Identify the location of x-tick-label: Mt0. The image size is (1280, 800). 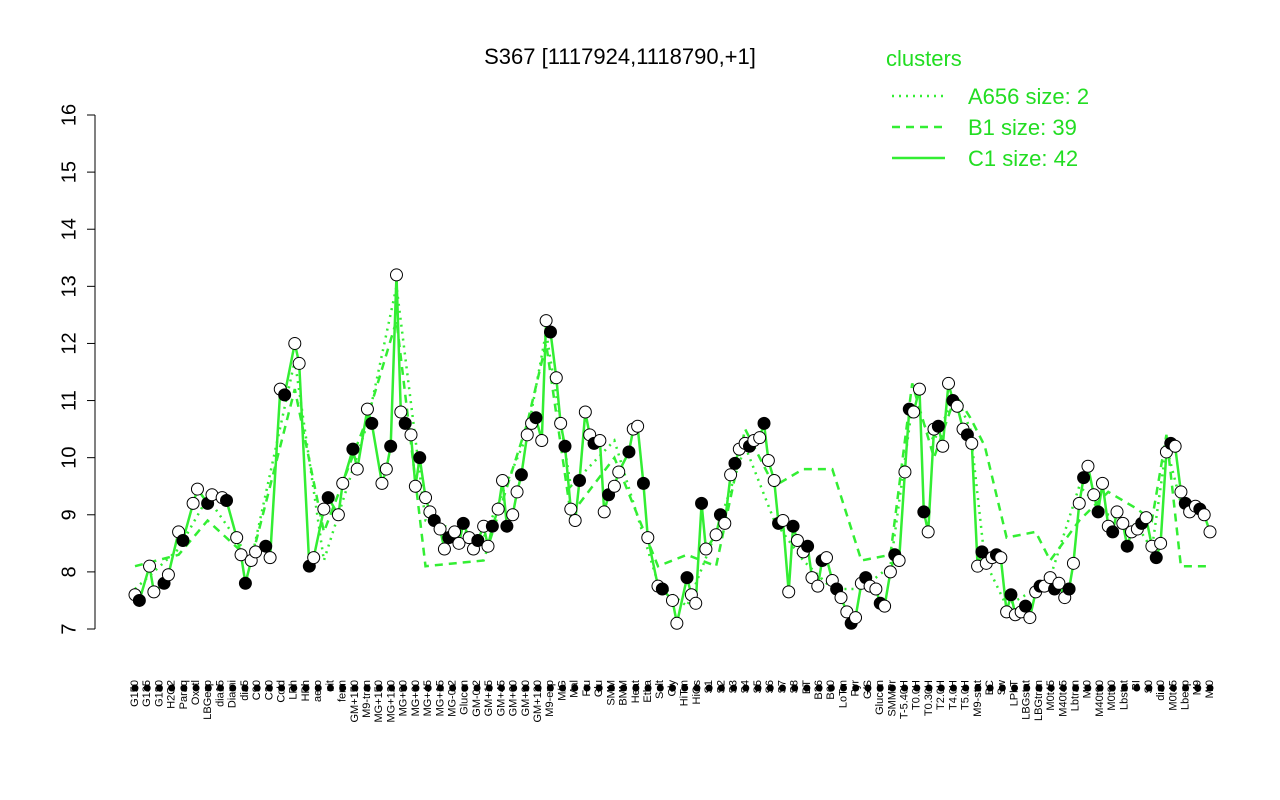
(1088, 689).